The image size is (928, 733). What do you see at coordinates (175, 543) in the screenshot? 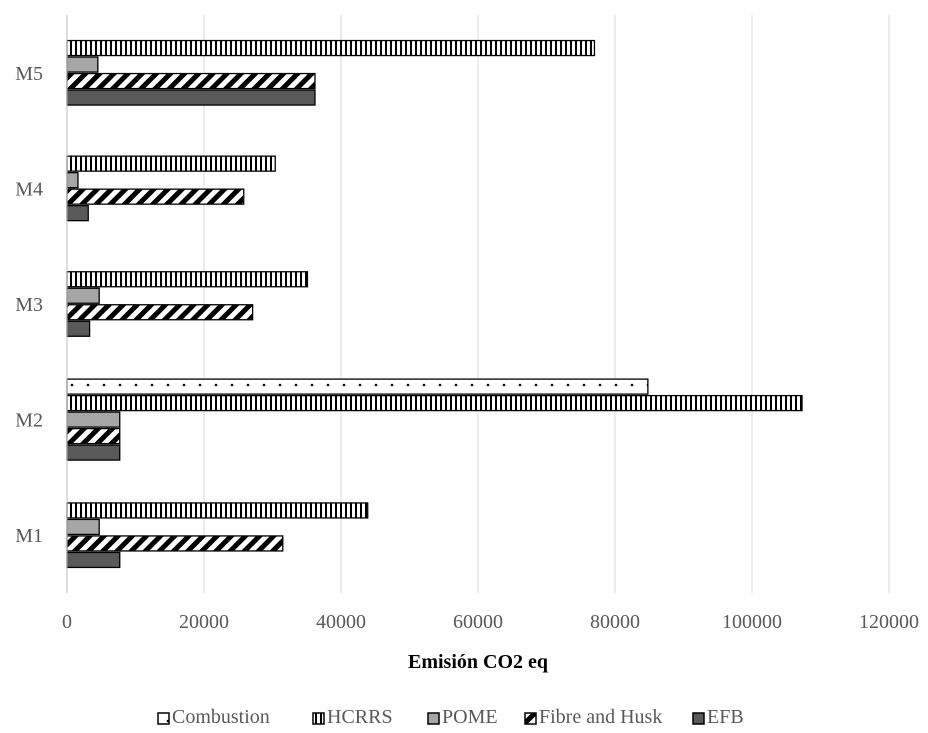
I see `bar-fibre-and-husk-m1` at bounding box center [175, 543].